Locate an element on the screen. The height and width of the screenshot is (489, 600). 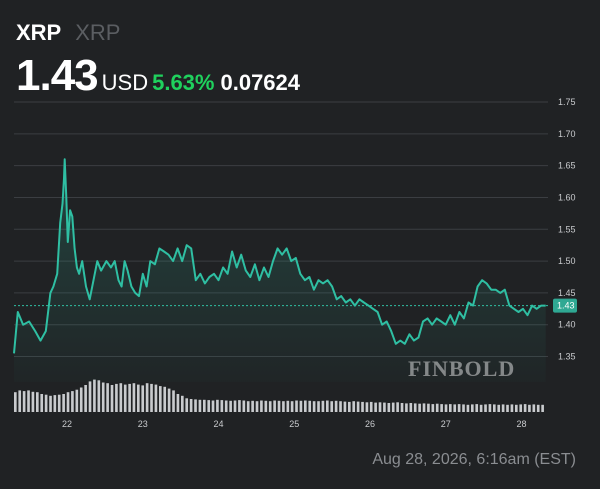
y-axis-ticks: 1.75 1.70 1.65 1.60 1.55 1.50 1.45 1.40 1.35 is located at coordinates (567, 229).